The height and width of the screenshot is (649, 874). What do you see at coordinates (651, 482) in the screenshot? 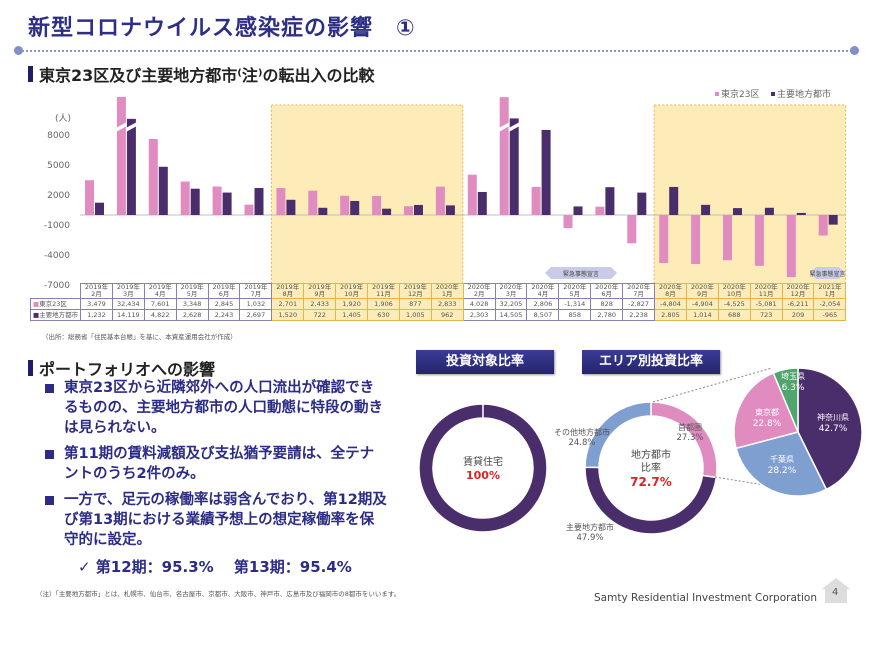
I see `pie2-center-value: 72.7%` at bounding box center [651, 482].